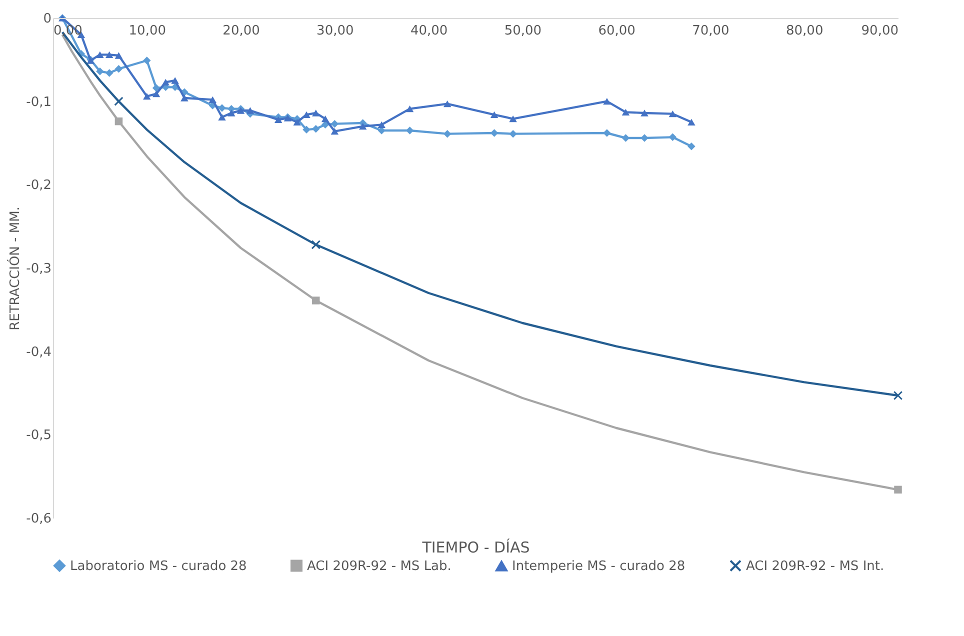  I want to click on x-tick-label: 50,00, so click(523, 31).